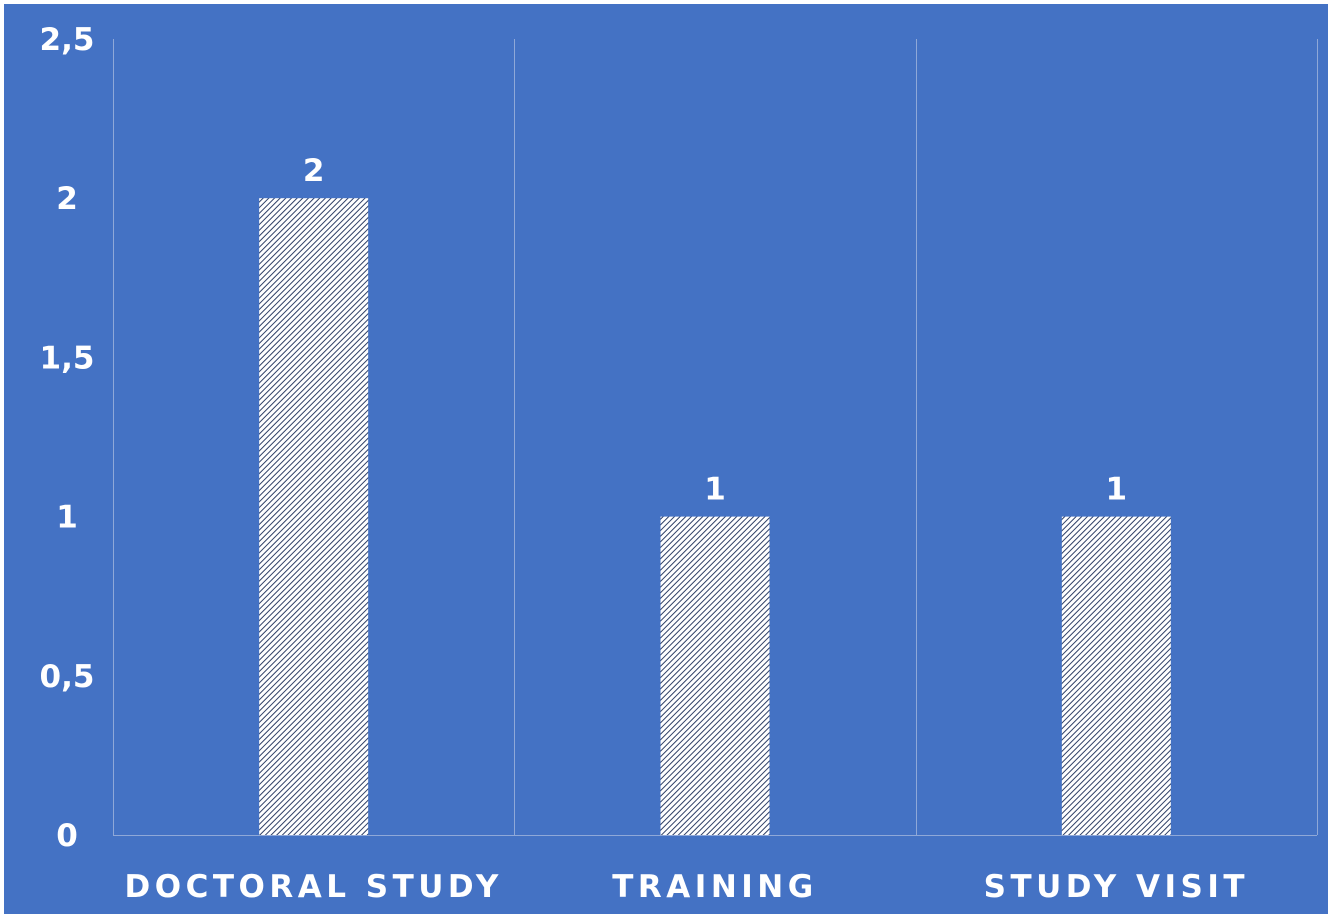 The image size is (1332, 919). I want to click on y-axis-tick-labels: 0 0,5 1 1,5 2 2,5, so click(67, 438).